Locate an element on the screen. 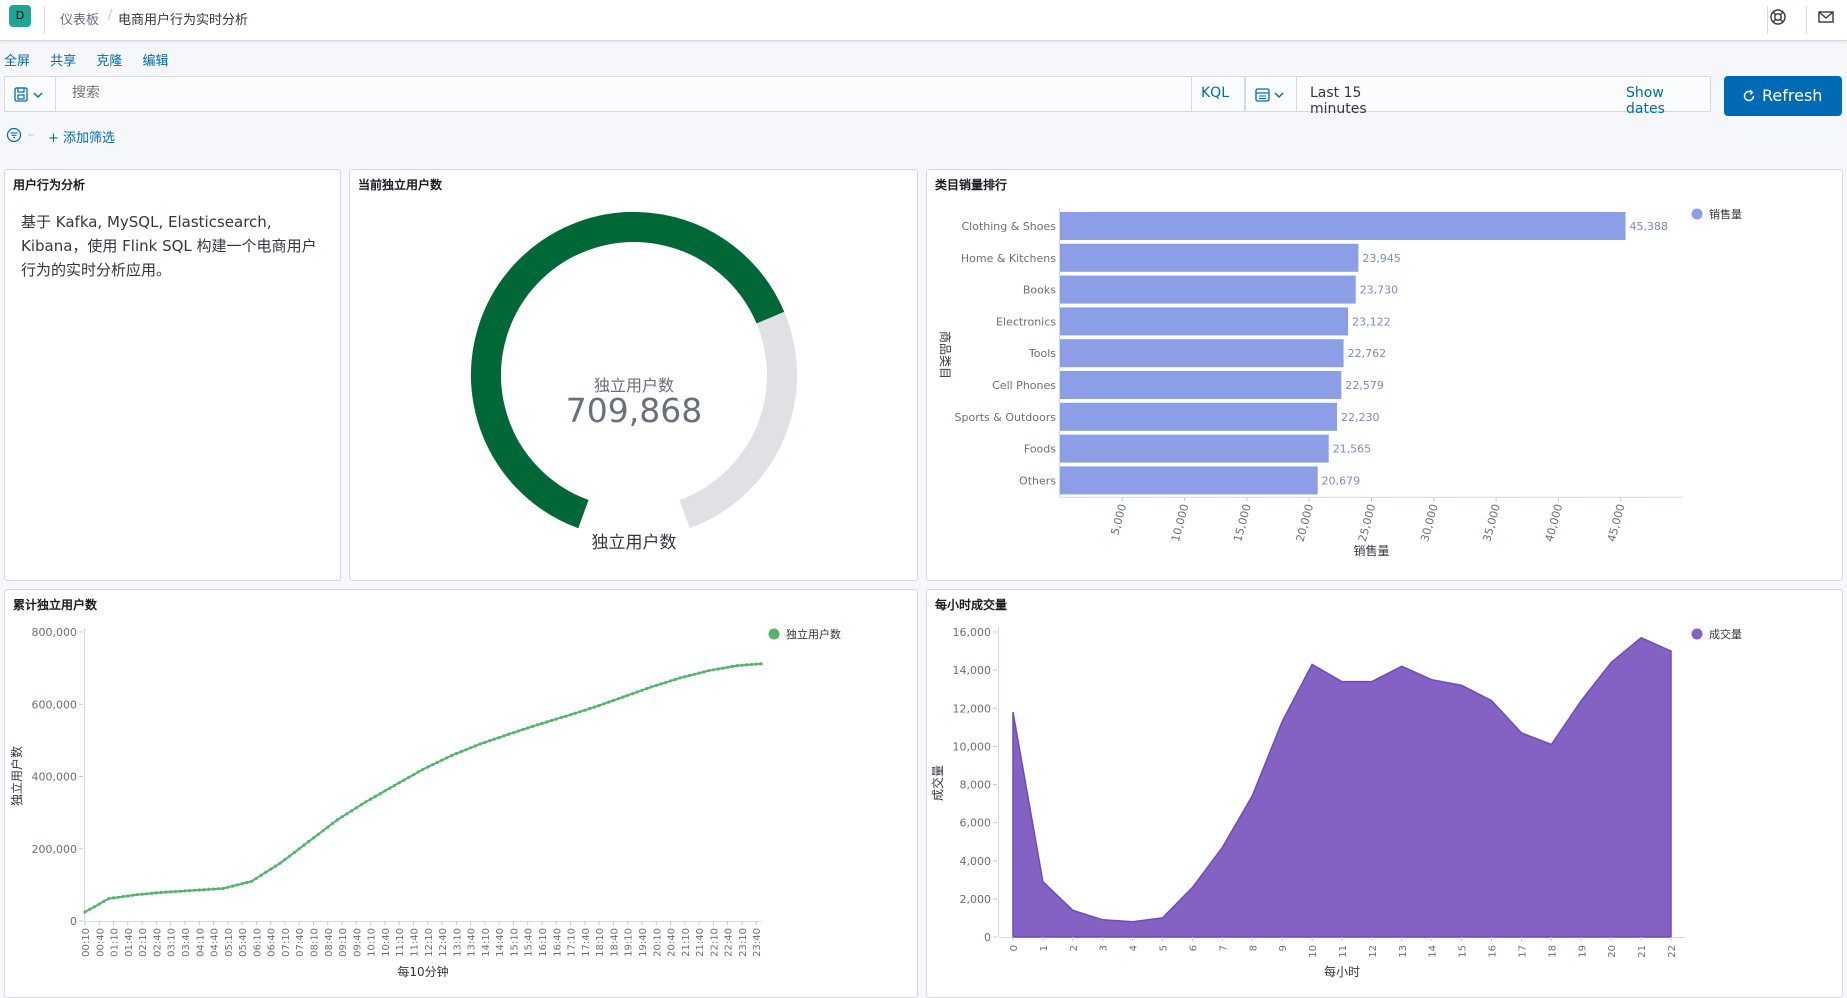  x-tick-label: 11:40 is located at coordinates (414, 942).